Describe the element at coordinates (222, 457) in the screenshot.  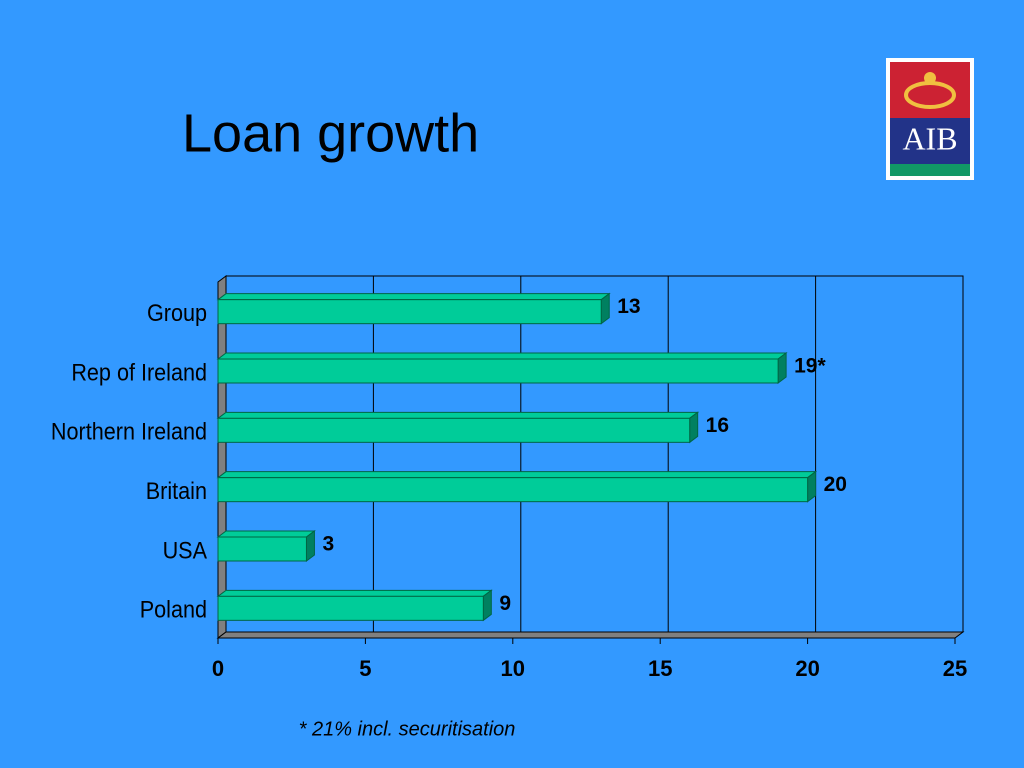
I see `side-wall` at that location.